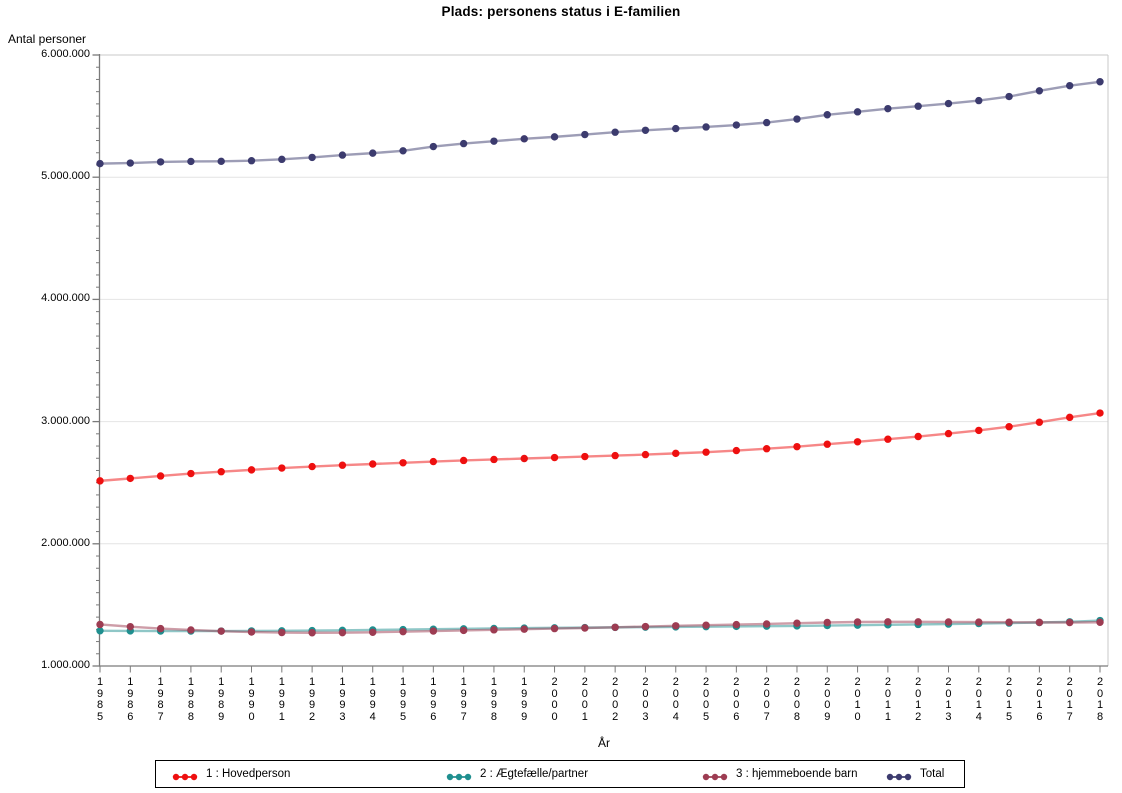 Image resolution: width=1122 pixels, height=793 pixels. I want to click on y-tick-label: 1.000.000, so click(65, 665).